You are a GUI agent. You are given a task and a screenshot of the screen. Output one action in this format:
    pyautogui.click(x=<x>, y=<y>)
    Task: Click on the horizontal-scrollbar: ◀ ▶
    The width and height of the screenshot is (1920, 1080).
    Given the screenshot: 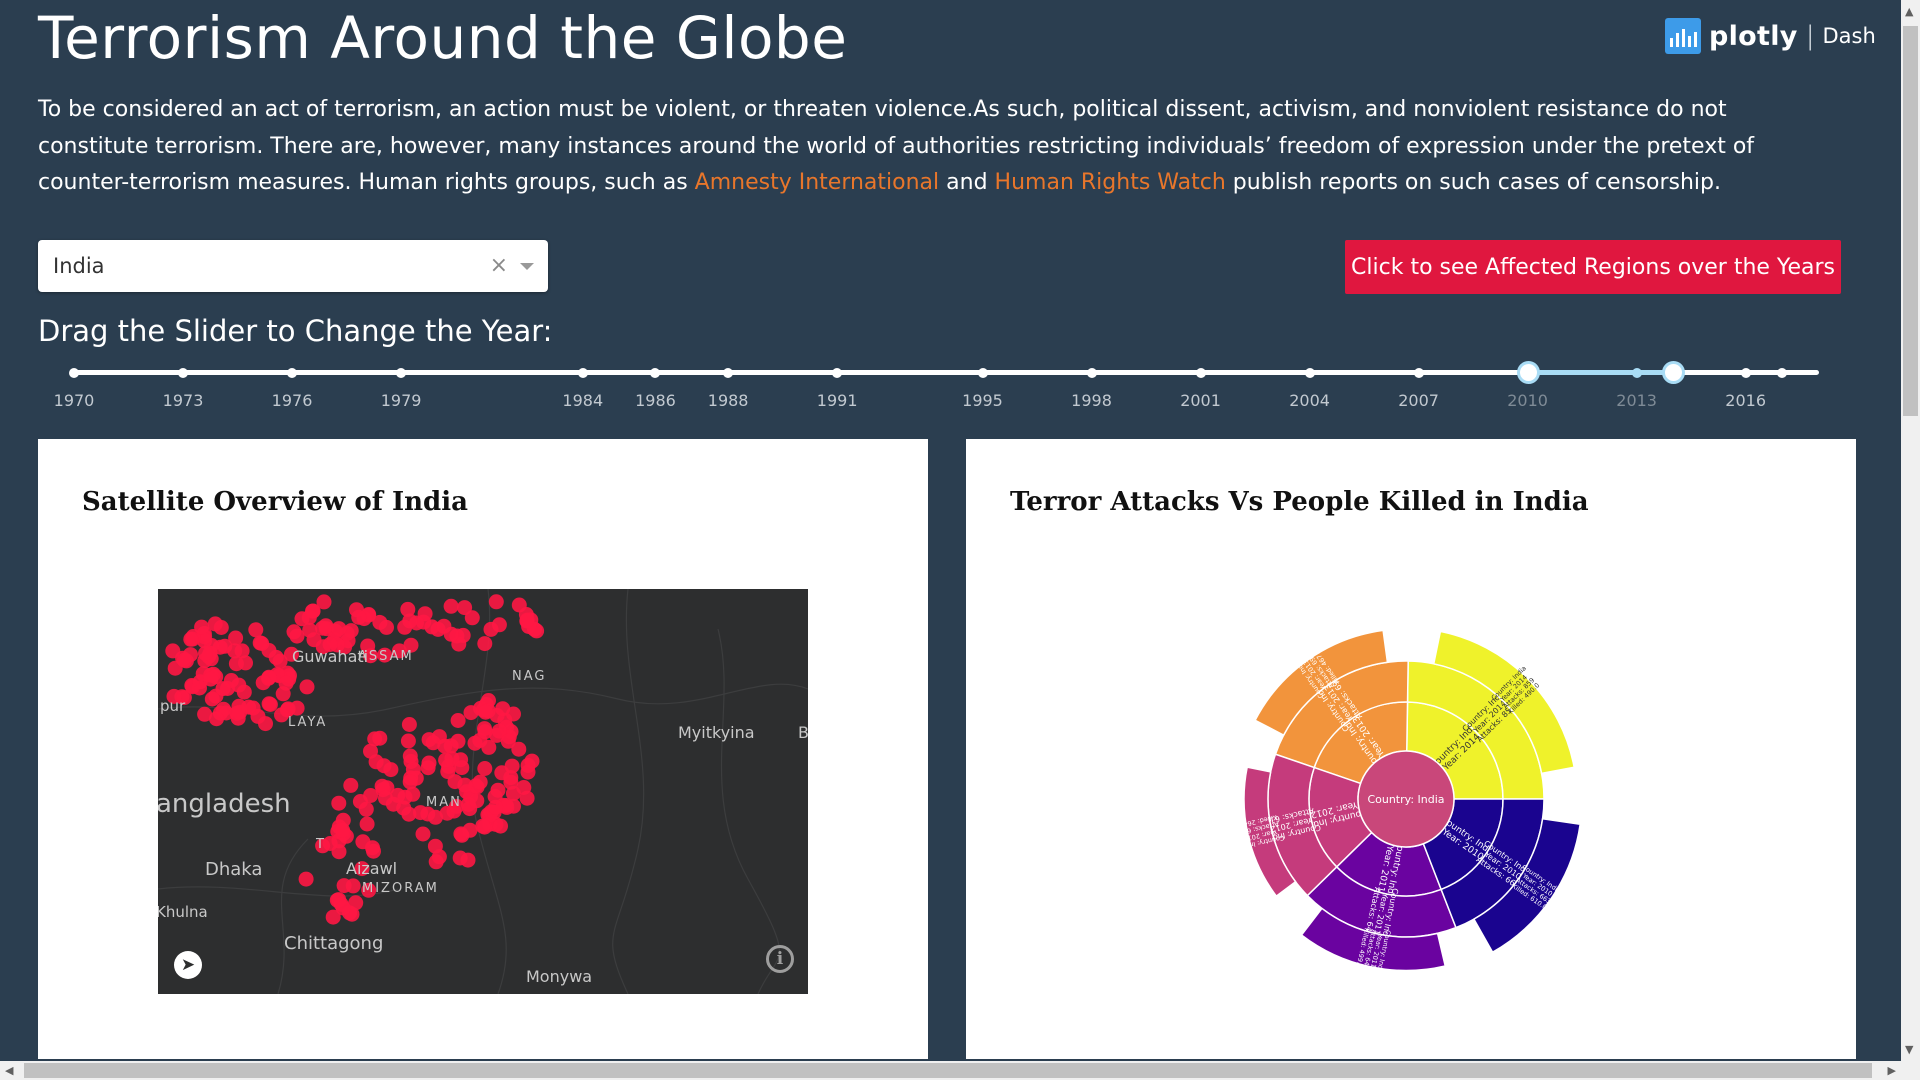 What is the action you would take?
    pyautogui.click(x=960, y=1070)
    